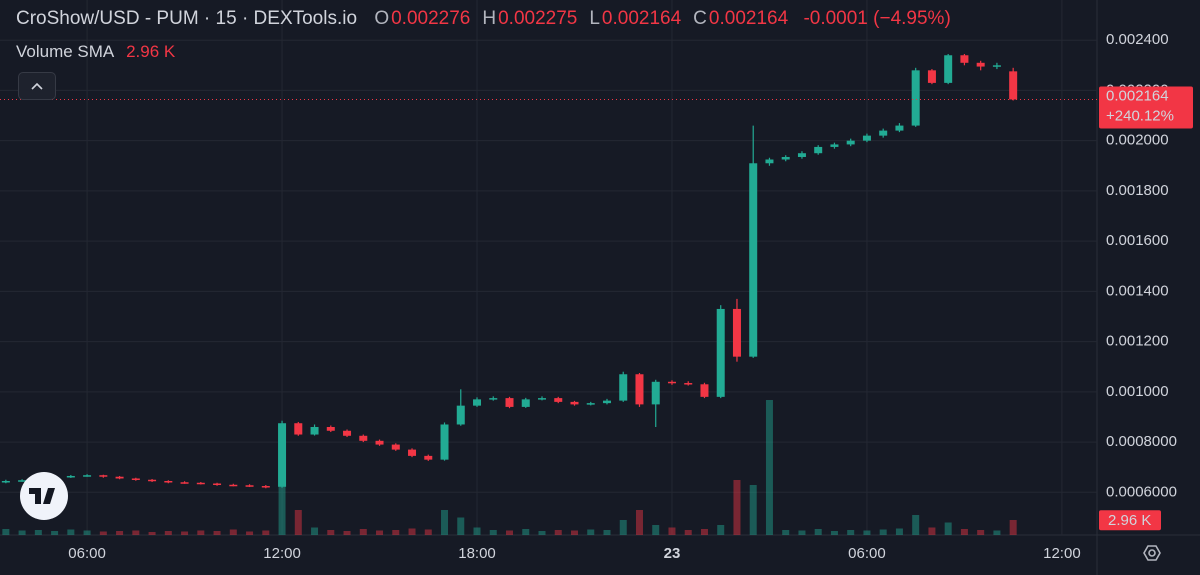  I want to click on ohlc-key: O, so click(382, 18).